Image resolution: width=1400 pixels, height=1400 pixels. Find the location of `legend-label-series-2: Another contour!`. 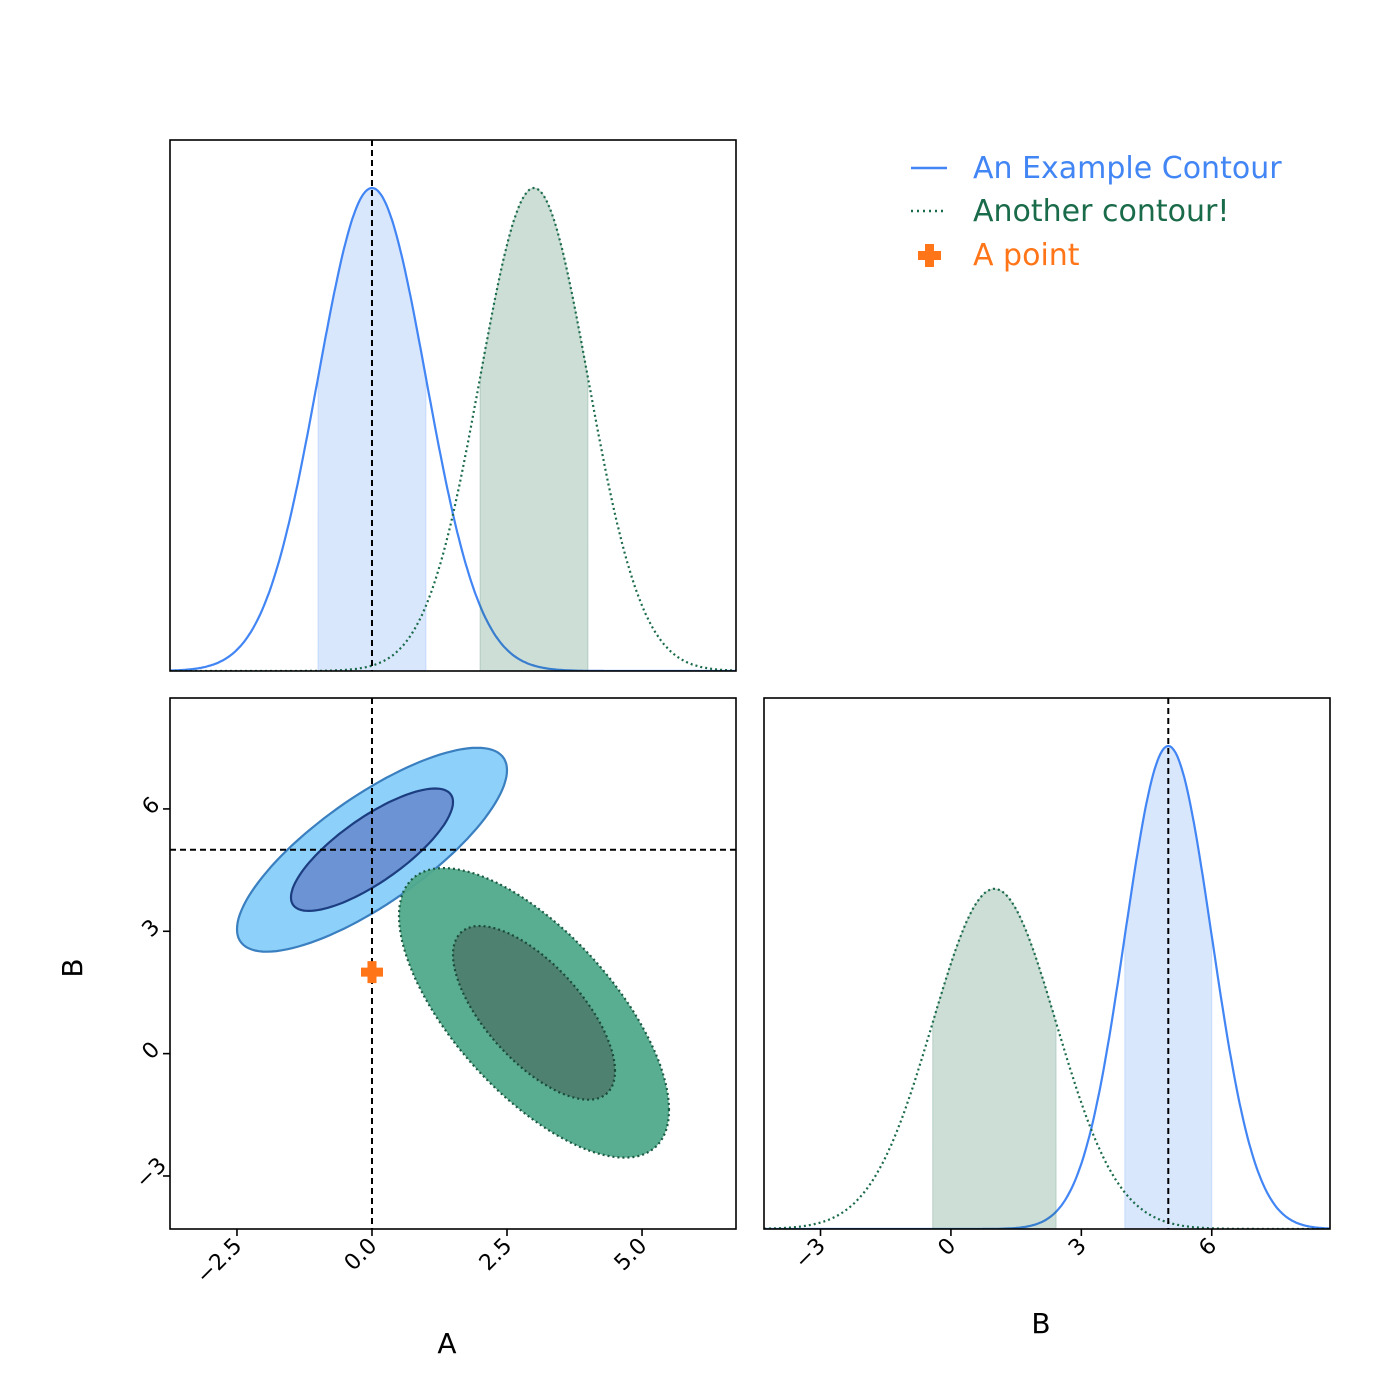

legend-label-series-2: Another contour! is located at coordinates (1101, 211).